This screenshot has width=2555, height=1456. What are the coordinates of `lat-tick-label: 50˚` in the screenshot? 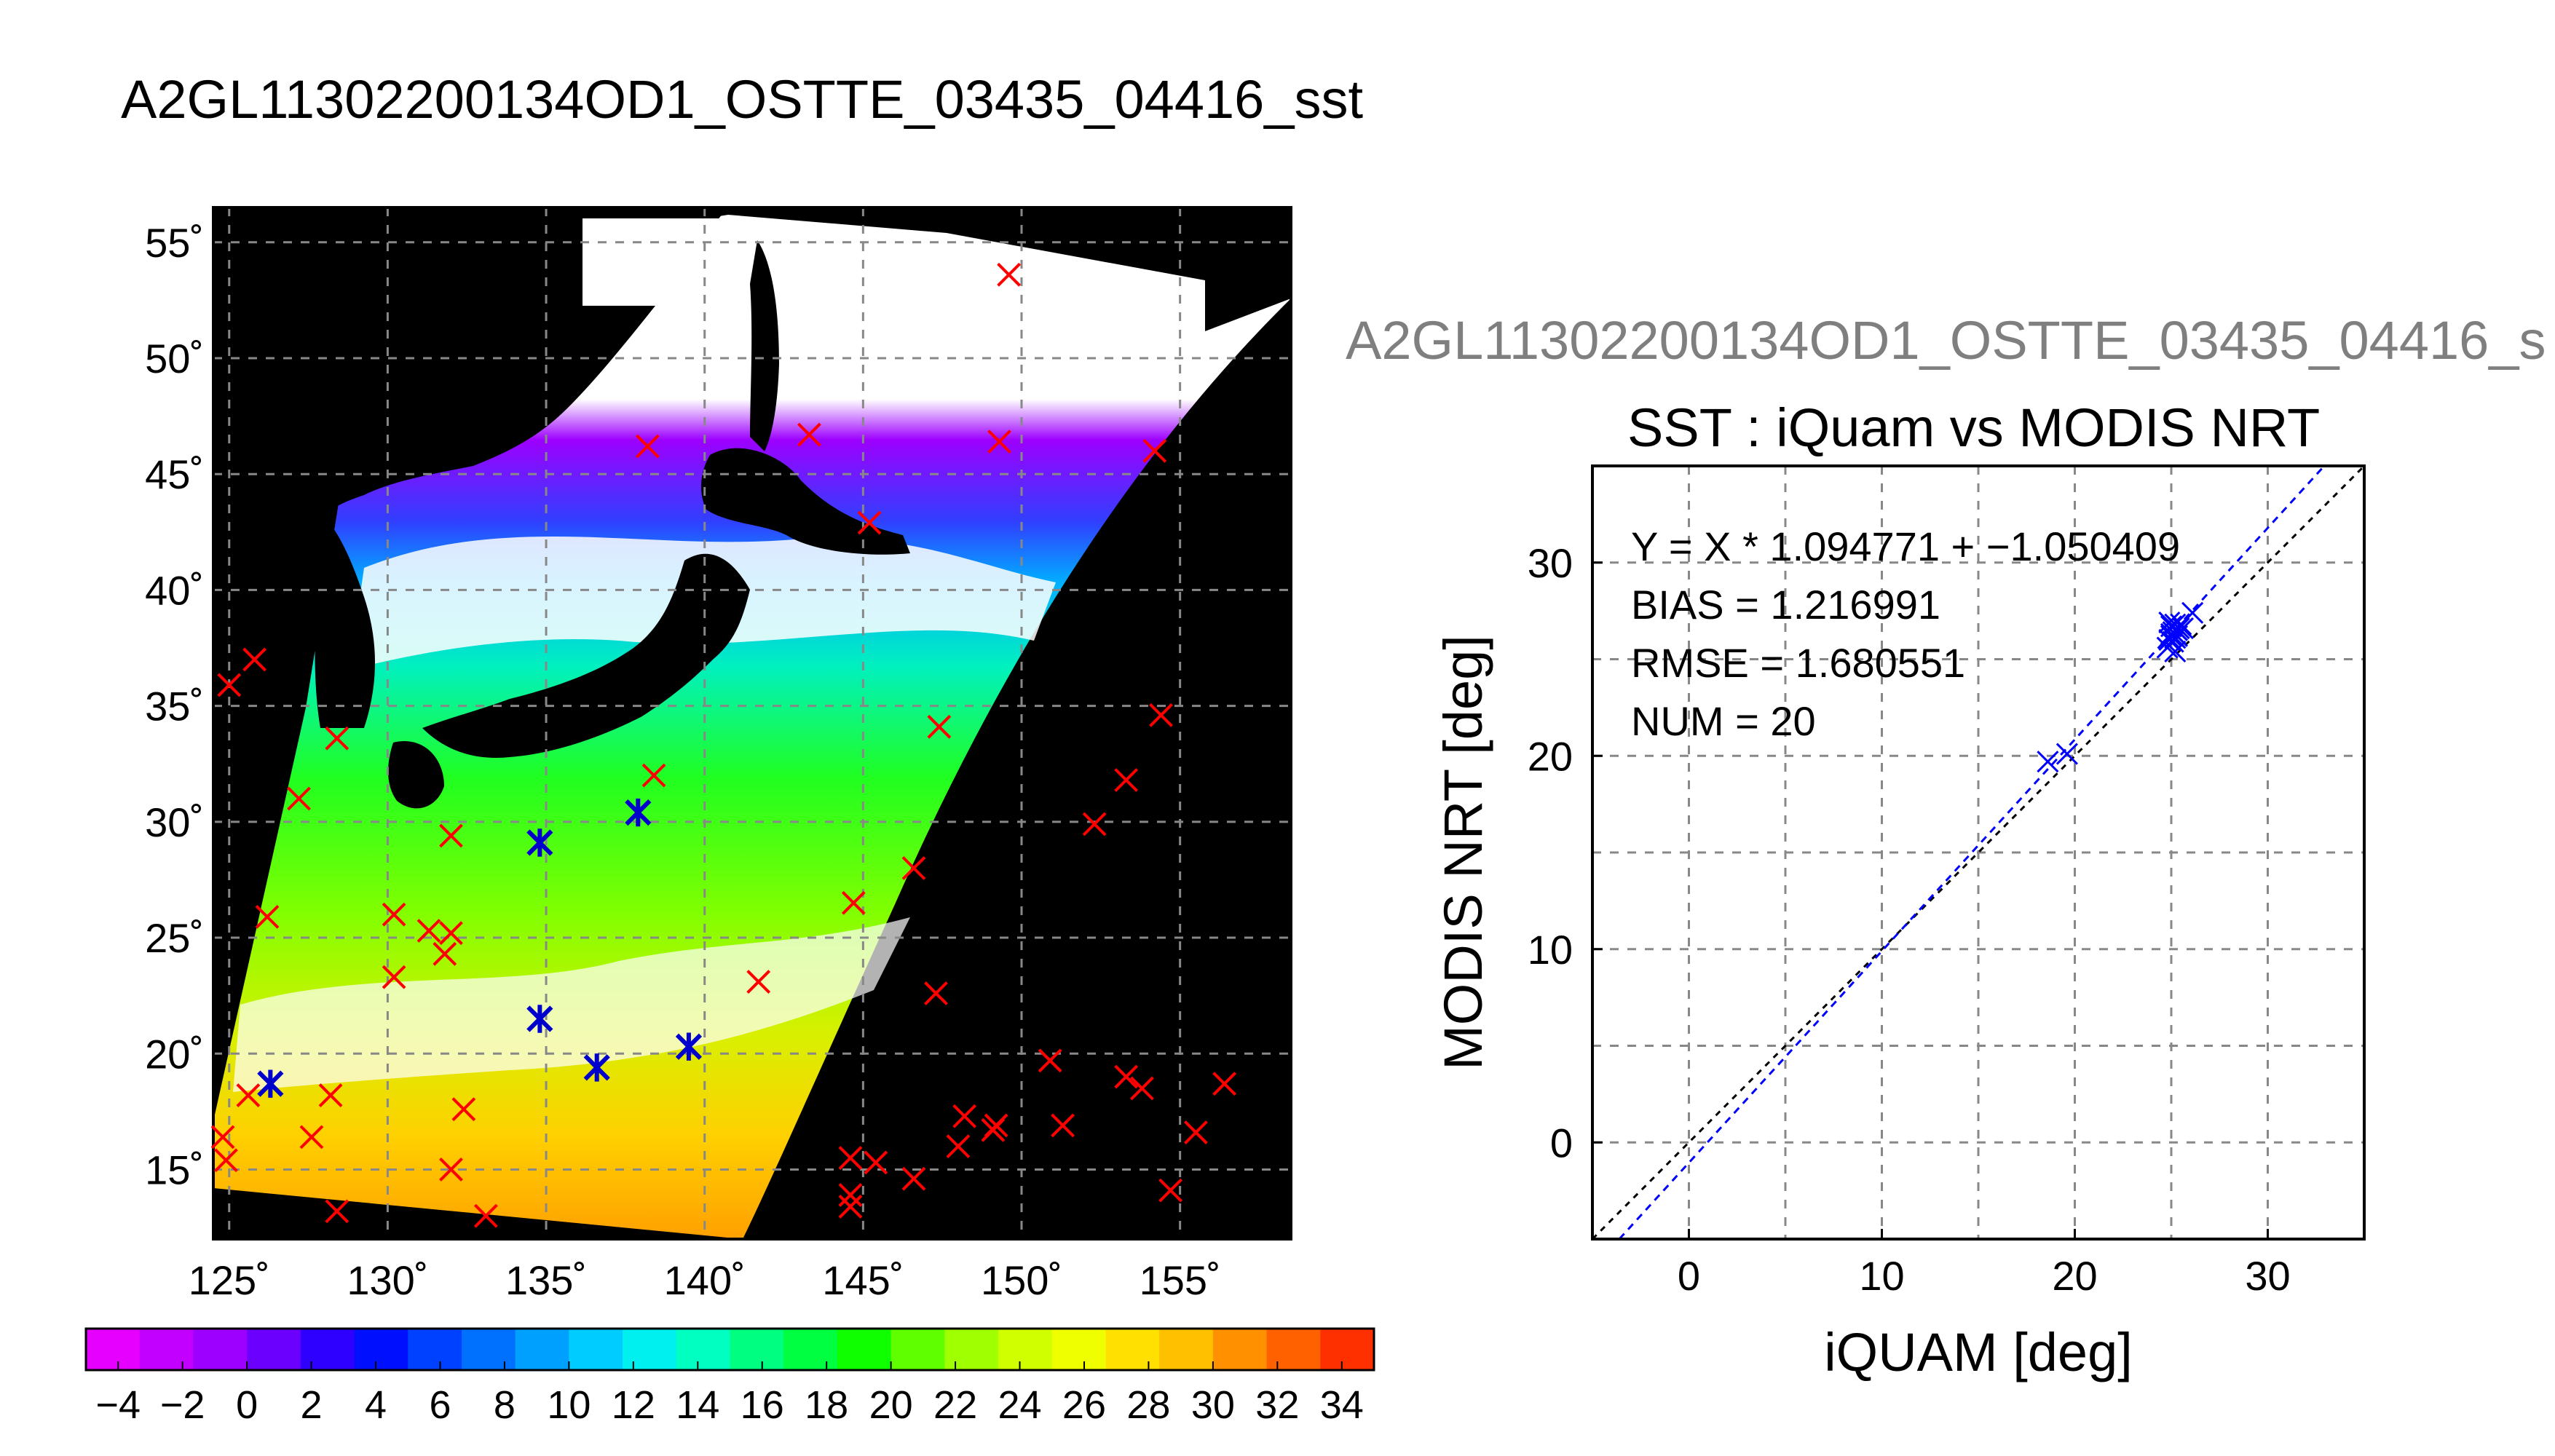 It's located at (174, 358).